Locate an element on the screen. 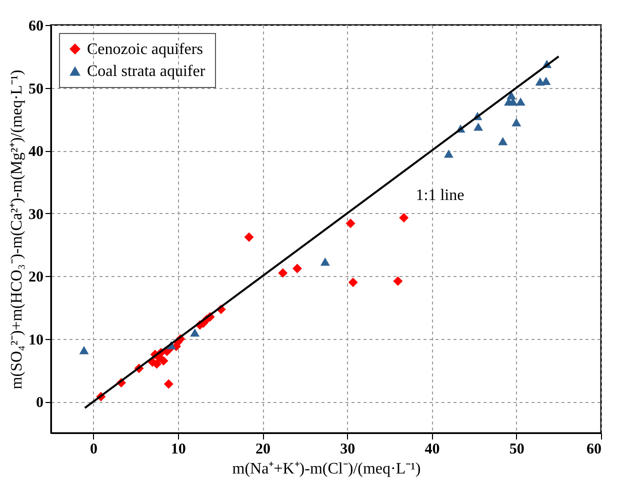 The width and height of the screenshot is (633, 484). x-tick-label: 50 is located at coordinates (516, 450).